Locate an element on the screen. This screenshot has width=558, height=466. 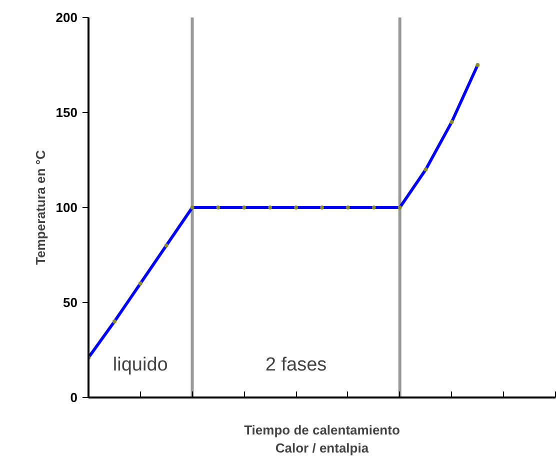
y-tick-label: 100 is located at coordinates (67, 207).